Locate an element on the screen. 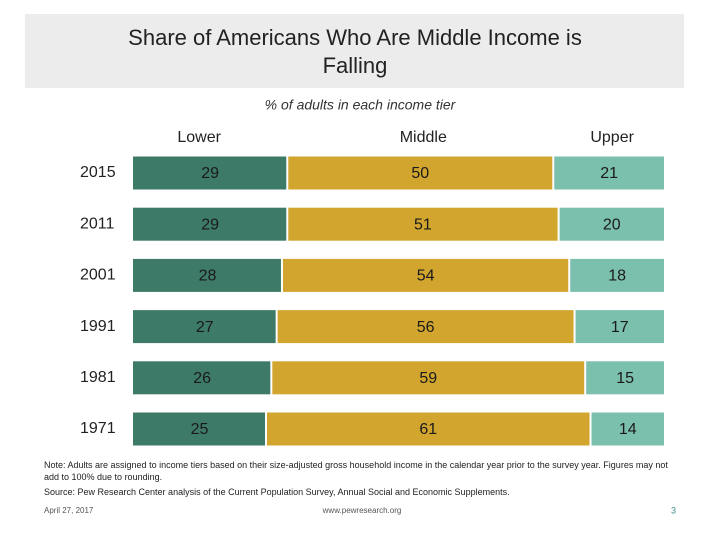  value-label: 26 is located at coordinates (202, 378).